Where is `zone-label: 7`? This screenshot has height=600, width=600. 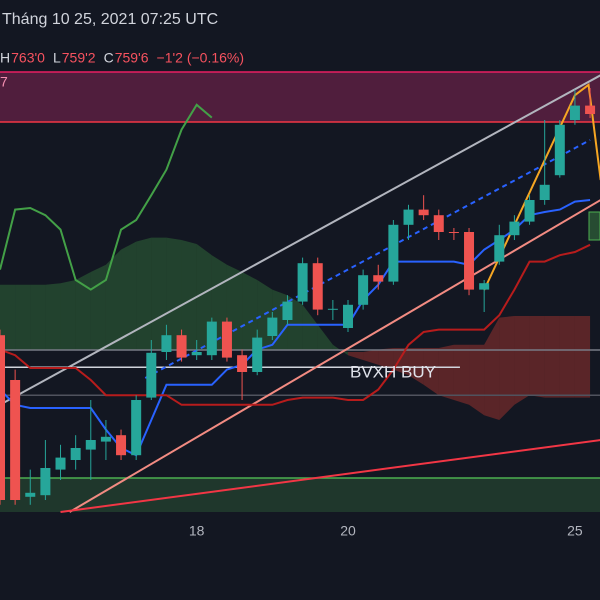
zone-label: 7 is located at coordinates (4, 82).